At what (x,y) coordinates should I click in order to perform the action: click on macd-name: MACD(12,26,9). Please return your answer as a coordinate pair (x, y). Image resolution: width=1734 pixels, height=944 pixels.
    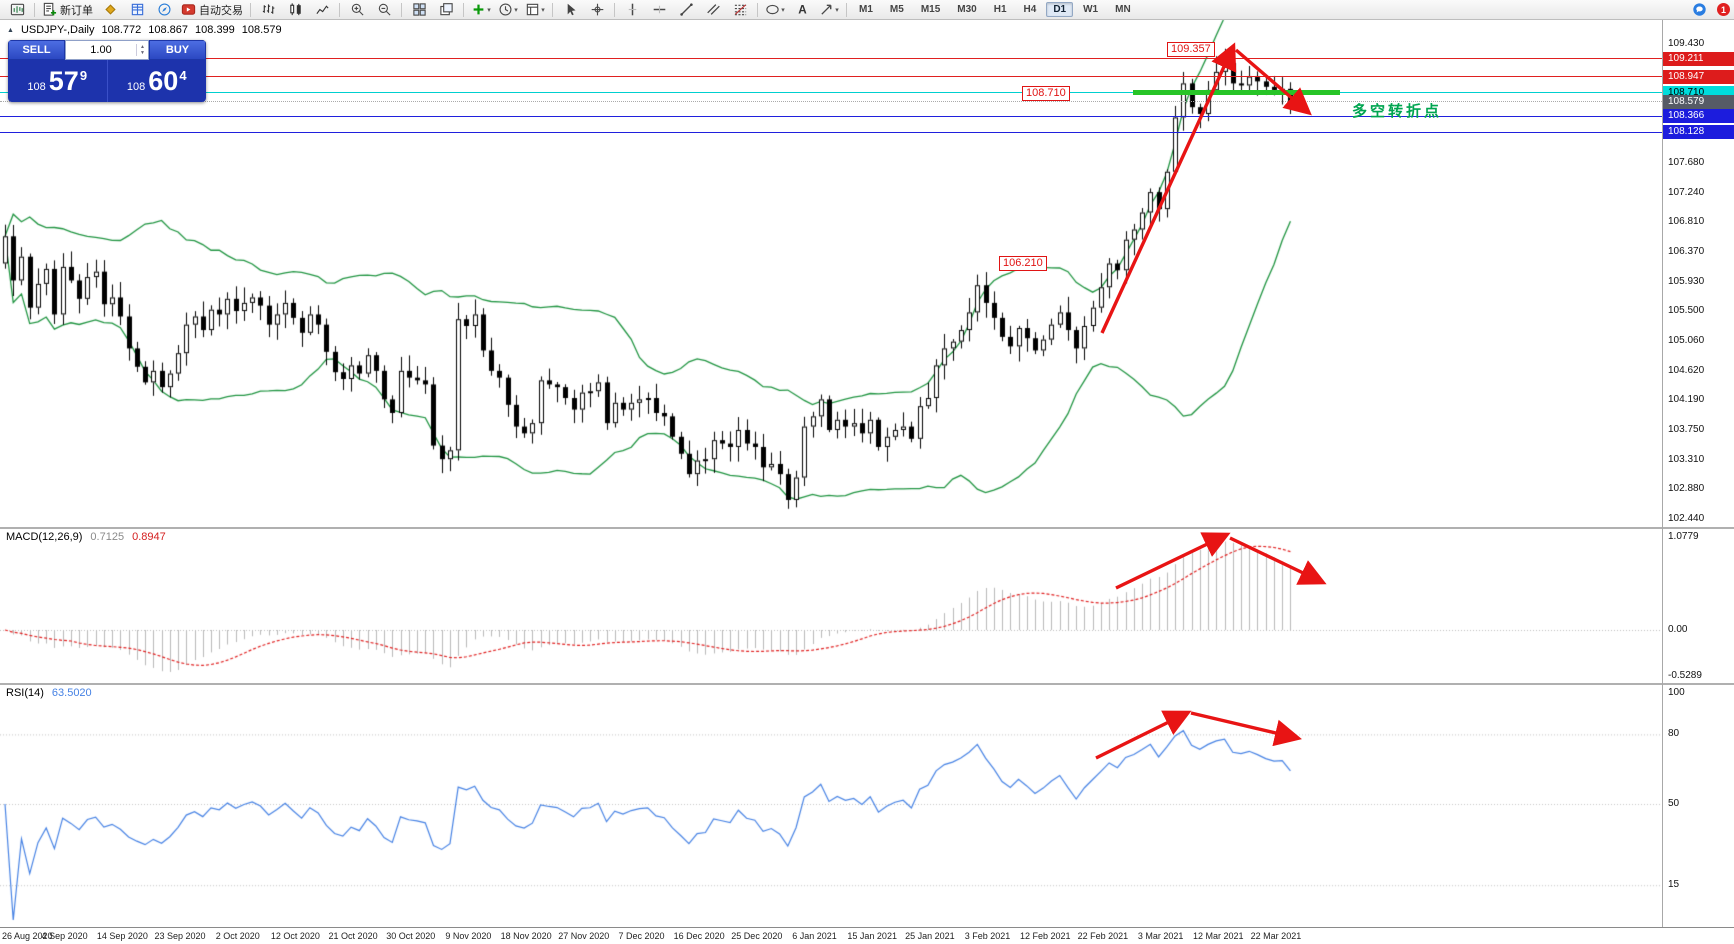
    Looking at the image, I should click on (44, 537).